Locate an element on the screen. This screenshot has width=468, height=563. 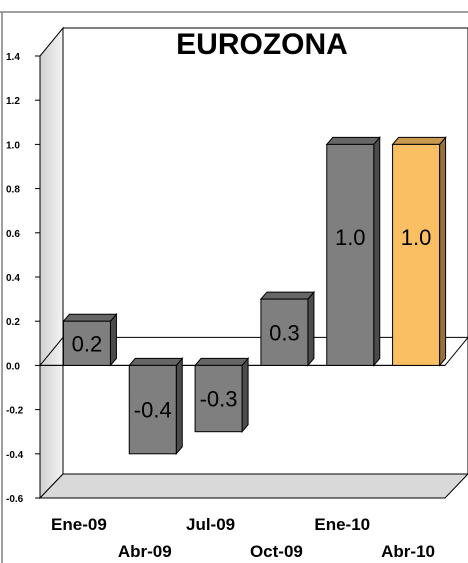
y-tick-label: 0.0 is located at coordinates (13, 366).